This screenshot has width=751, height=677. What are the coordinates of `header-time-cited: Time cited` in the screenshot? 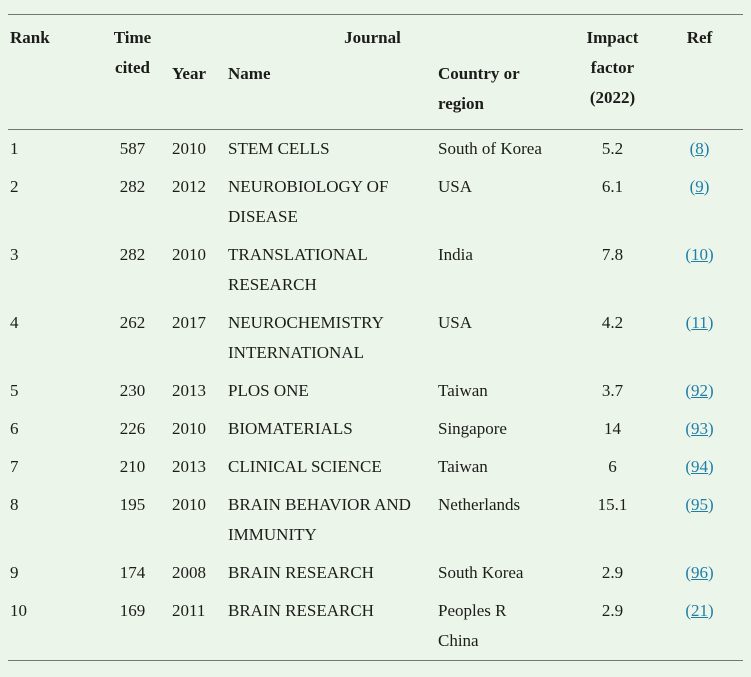 It's located at (132, 72).